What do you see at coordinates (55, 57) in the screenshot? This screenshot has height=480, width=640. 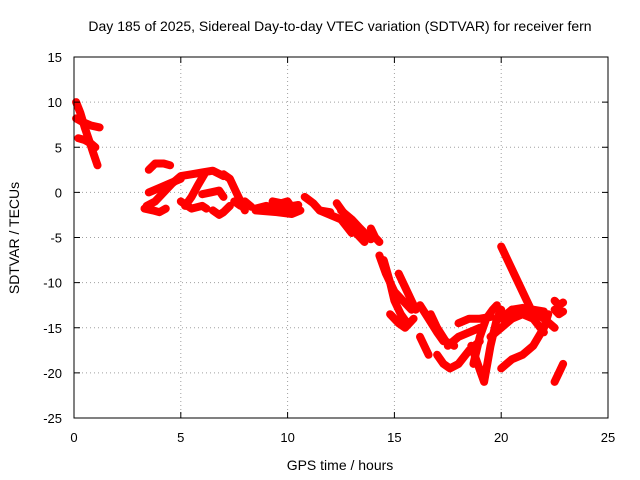 I see `y-tick-label: 15` at bounding box center [55, 57].